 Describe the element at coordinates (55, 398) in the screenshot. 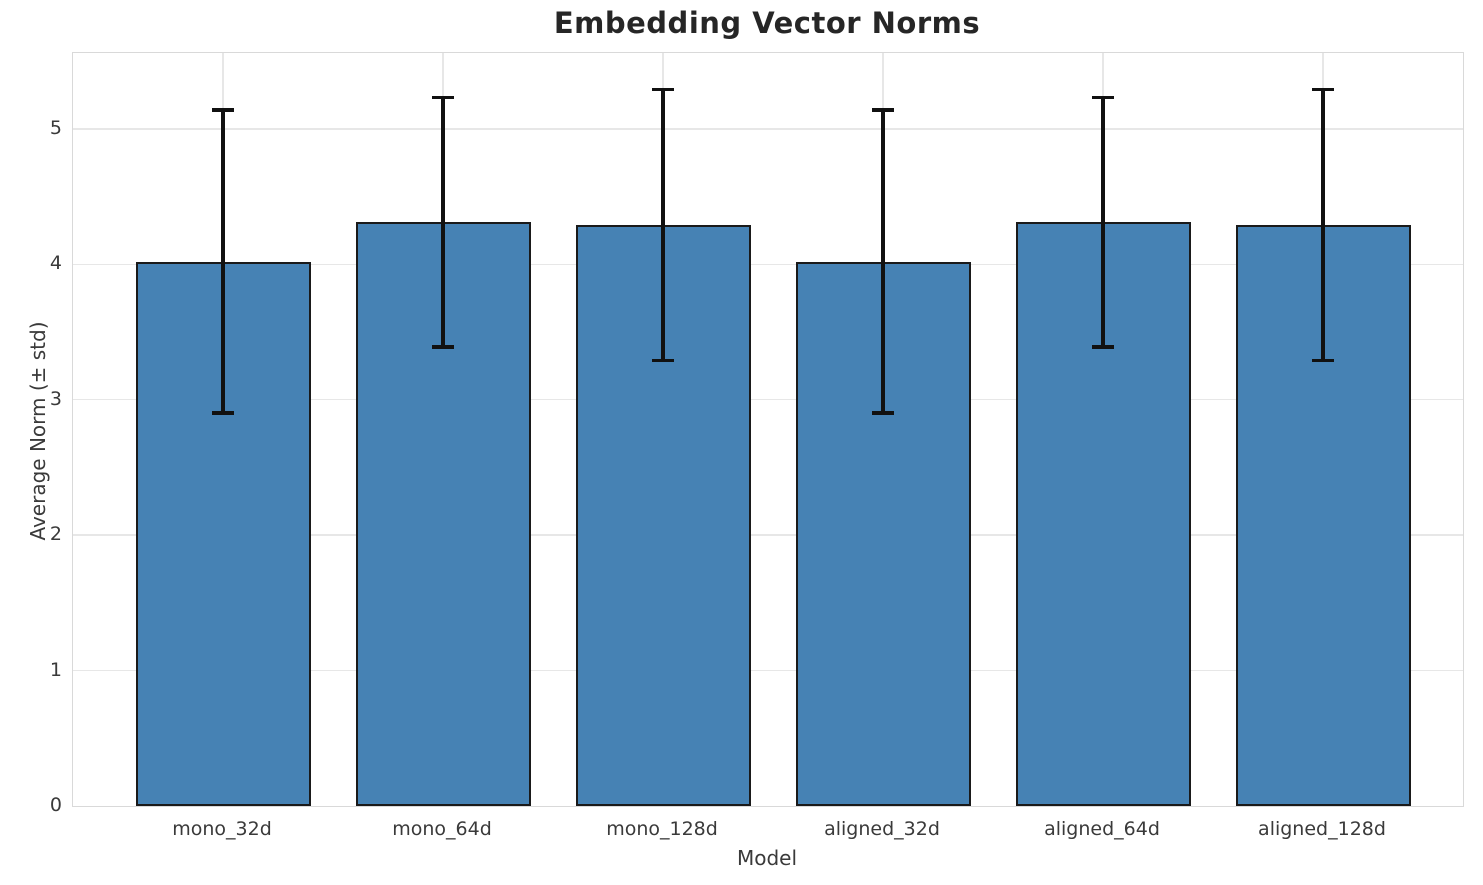

I see `y-tick-label: 3` at that location.